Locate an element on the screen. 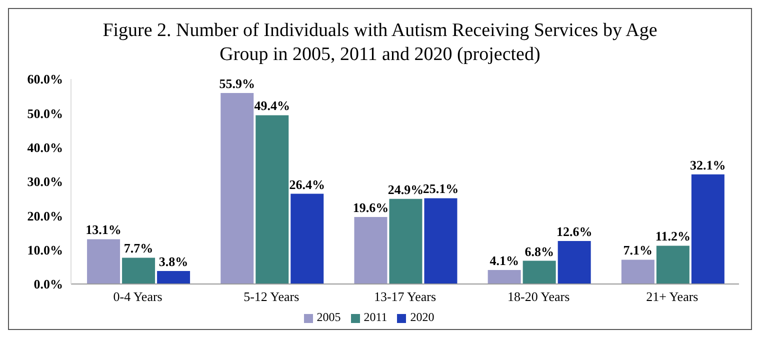 The width and height of the screenshot is (768, 341). legend-label: 2011 is located at coordinates (376, 317).